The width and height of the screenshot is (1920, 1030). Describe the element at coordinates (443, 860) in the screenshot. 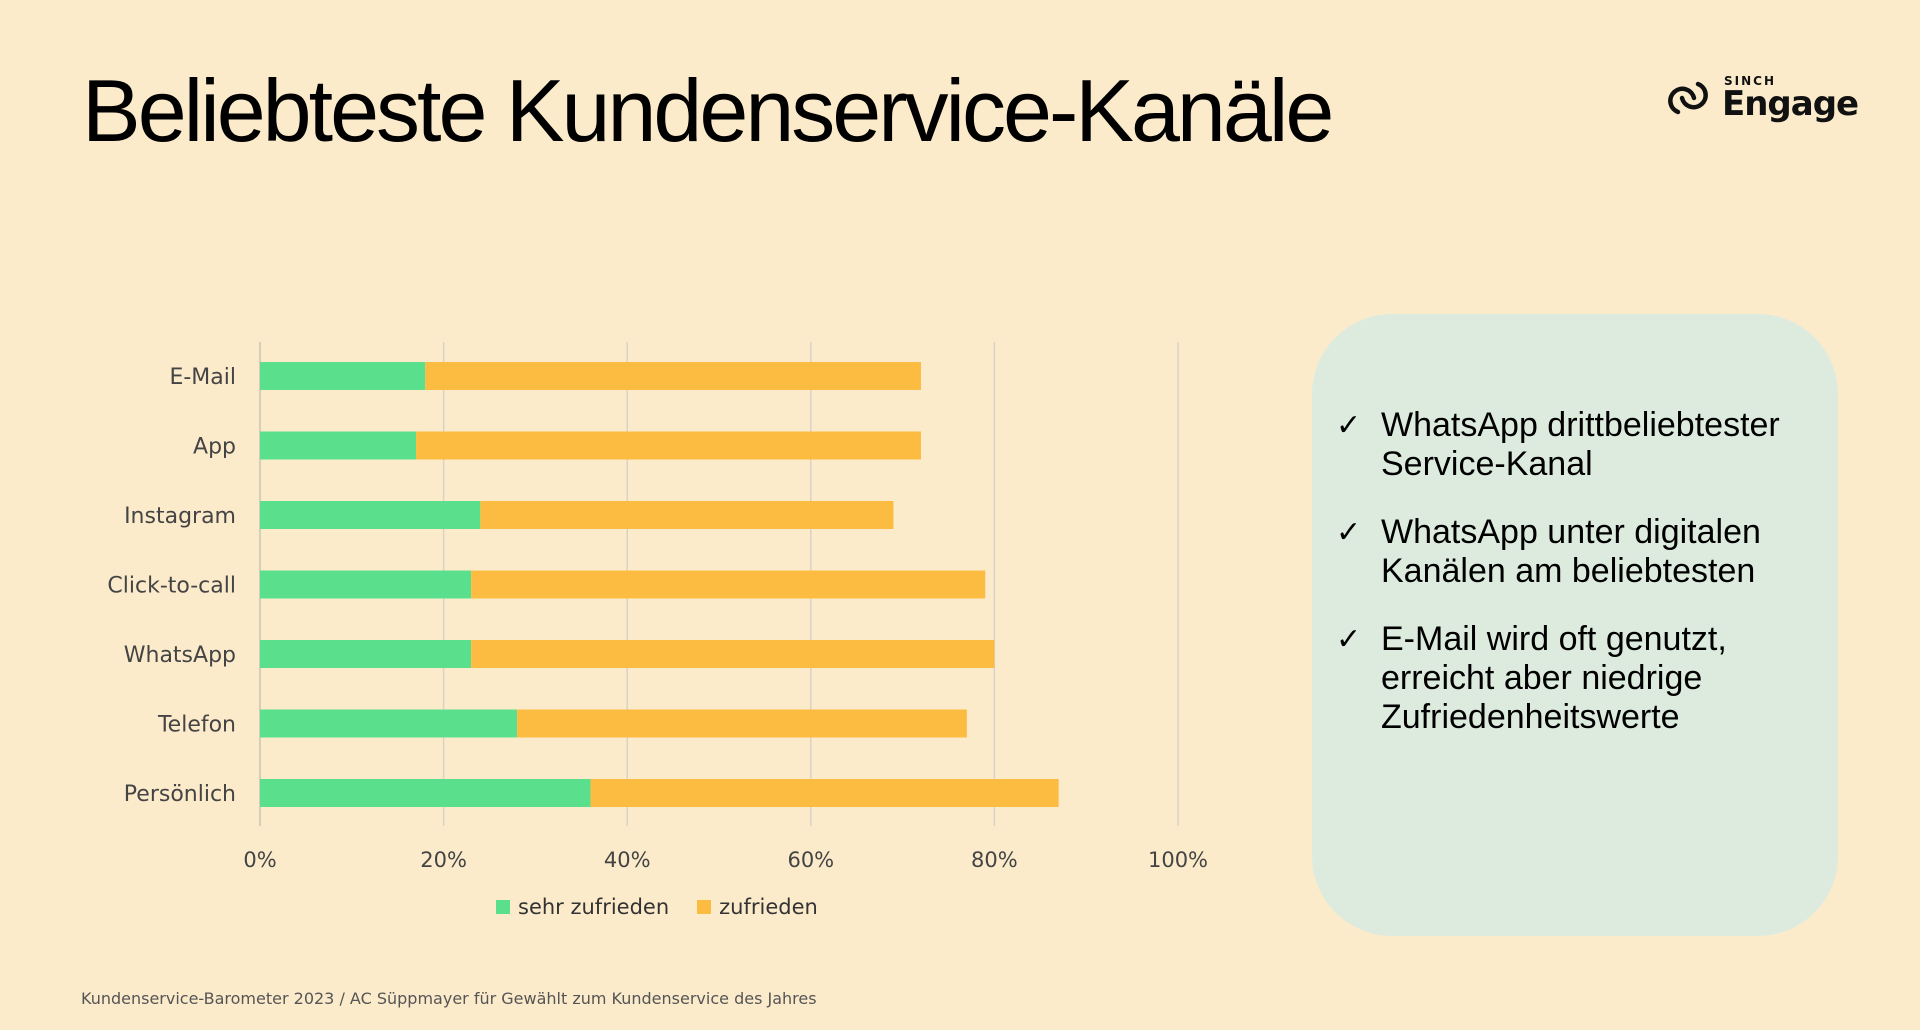

I see `x-tick-label: 20%` at that location.